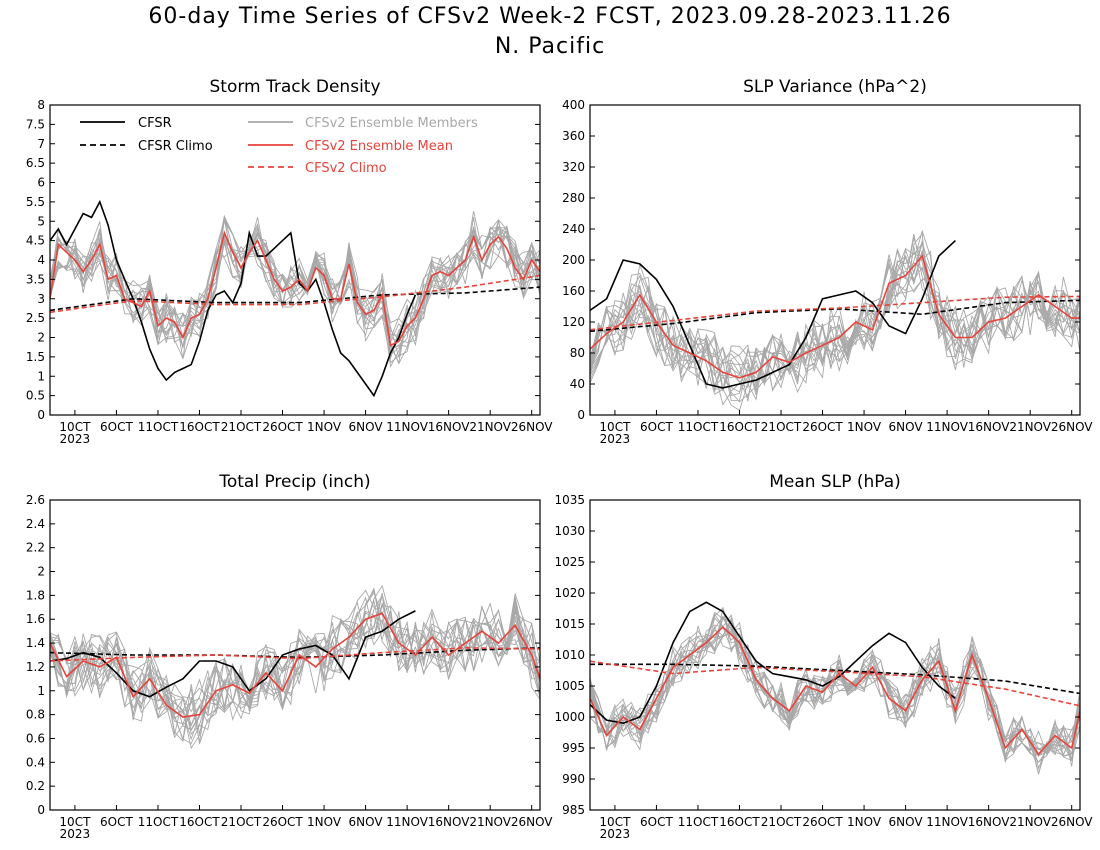  What do you see at coordinates (573, 198) in the screenshot?
I see `y-tick-label: 280` at bounding box center [573, 198].